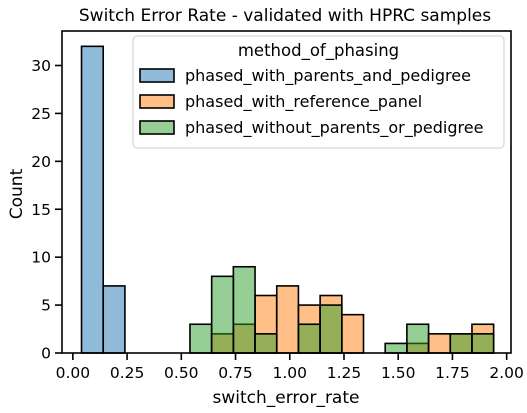 This screenshot has width=527, height=413. Describe the element at coordinates (41, 114) in the screenshot. I see `y-tick-label: 25` at that location.